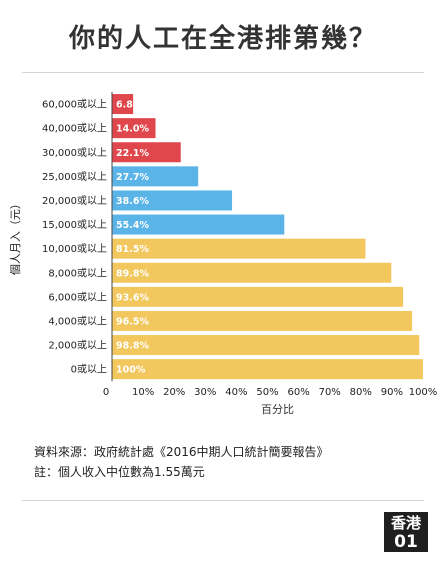 Image resolution: width=446 pixels, height=563 pixels. Describe the element at coordinates (222, 39) in the screenshot. I see `chart-title: 你的人工在全港排第幾？` at that location.